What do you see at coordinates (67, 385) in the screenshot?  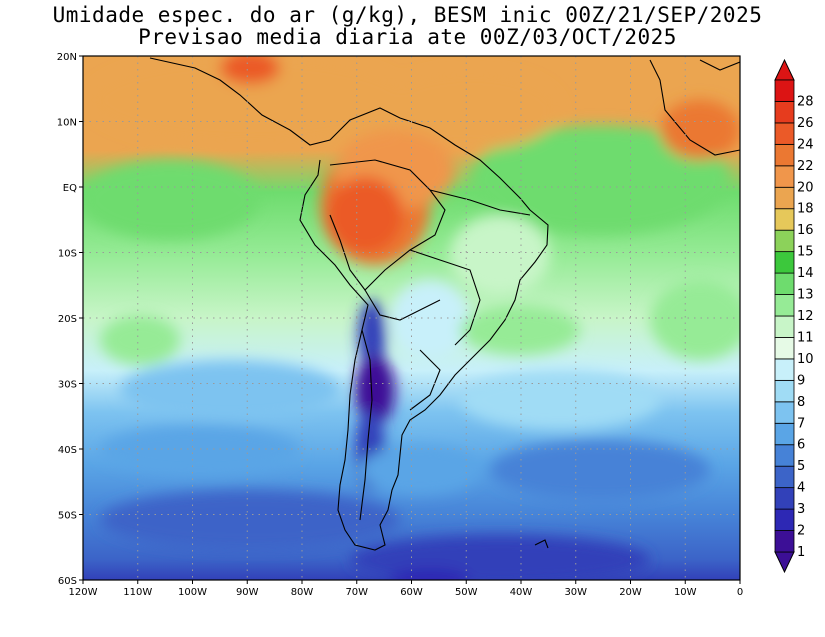 I see `lat-label: 30S` at bounding box center [67, 385].